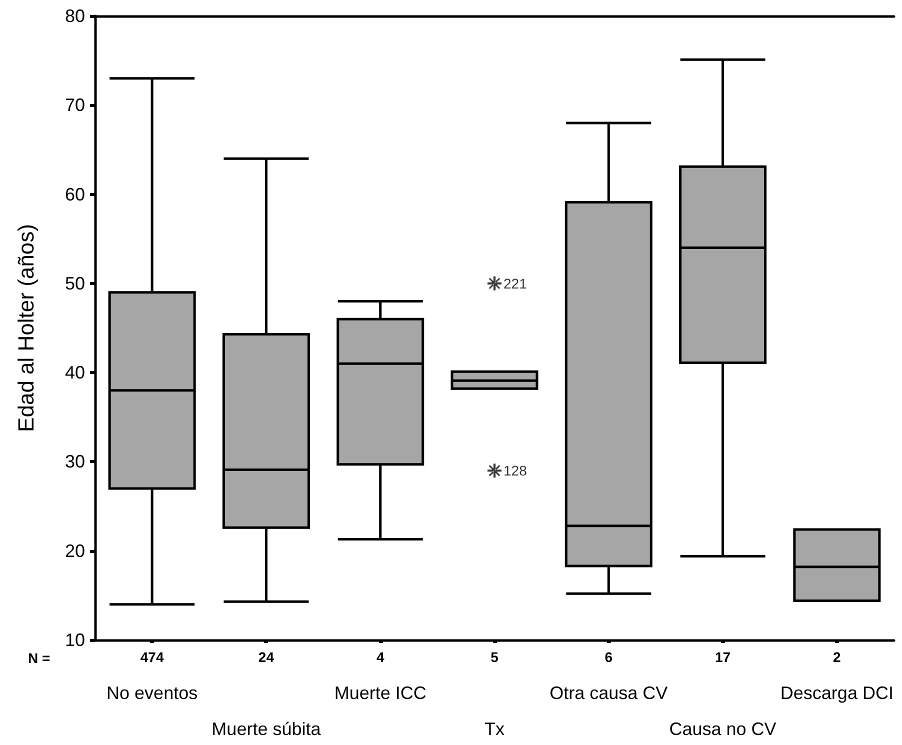  What do you see at coordinates (516, 283) in the screenshot?
I see `annotation: 221` at bounding box center [516, 283].